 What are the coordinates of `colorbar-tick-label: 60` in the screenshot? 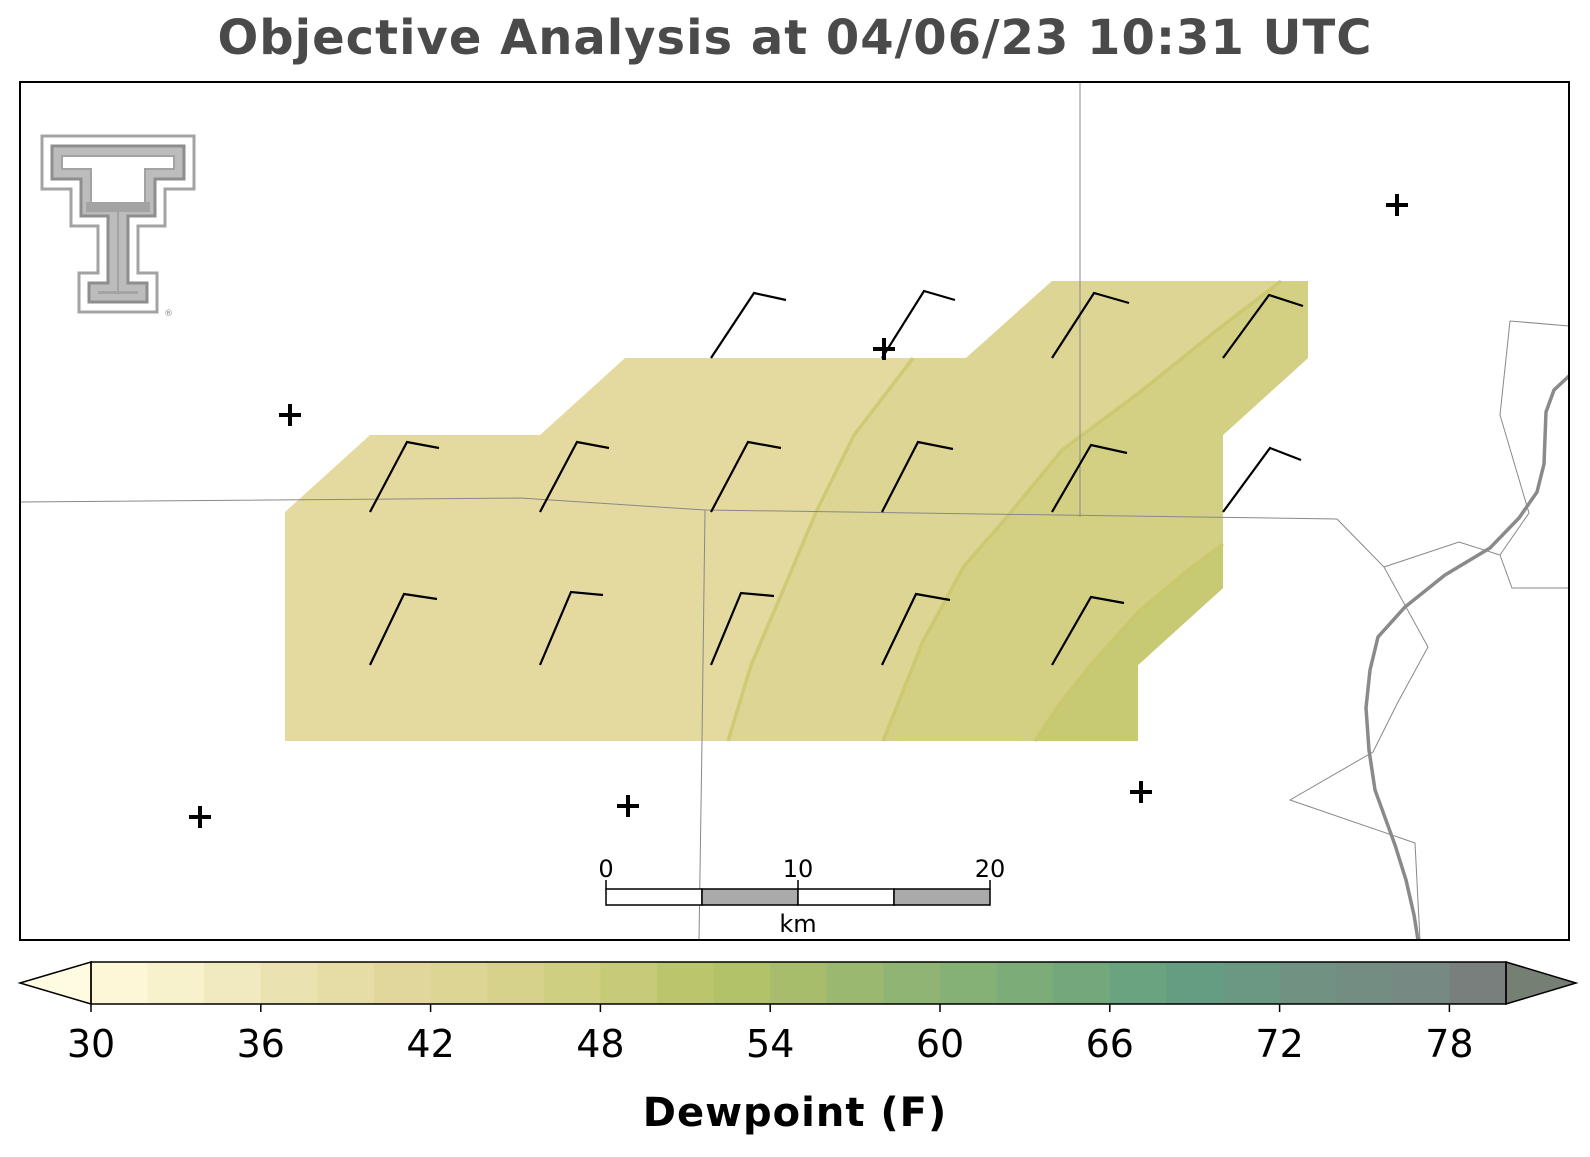 It's located at (940, 1044).